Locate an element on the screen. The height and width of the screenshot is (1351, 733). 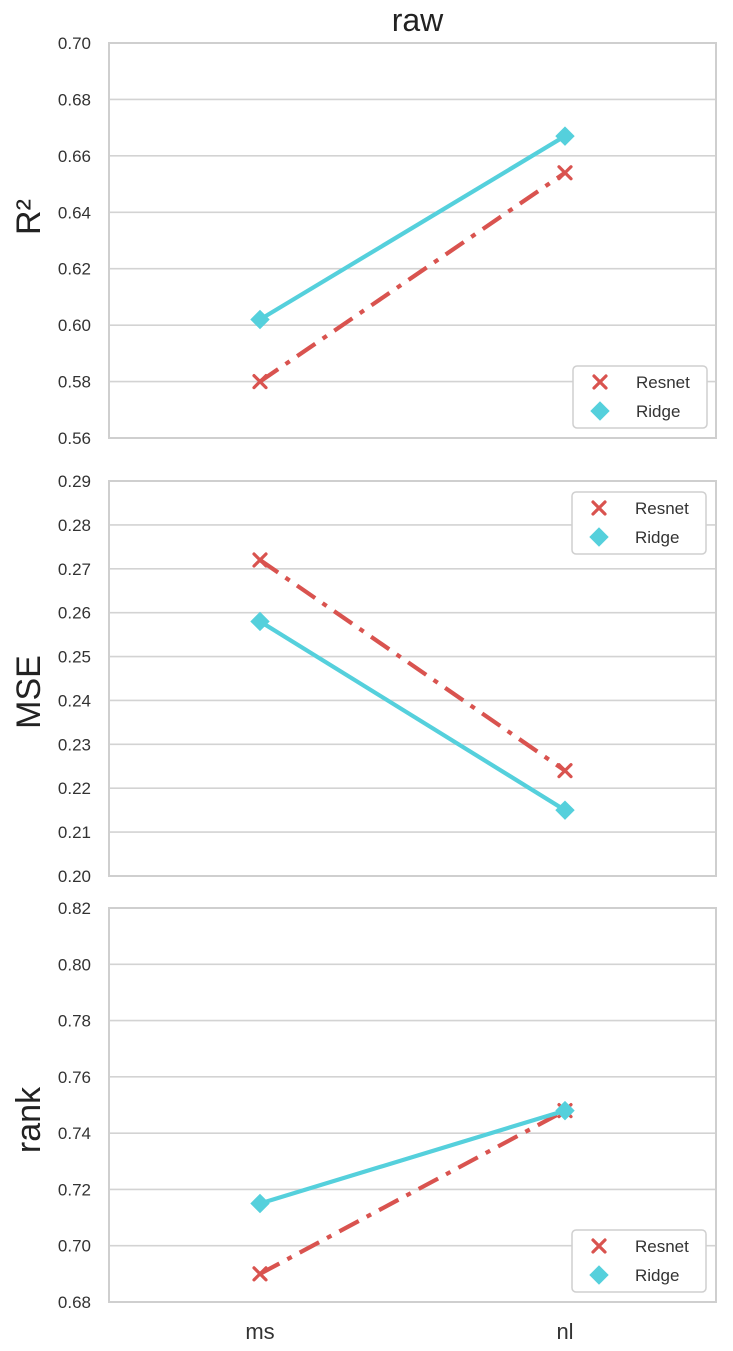
y-tick-label: 0.21 is located at coordinates (74, 832).